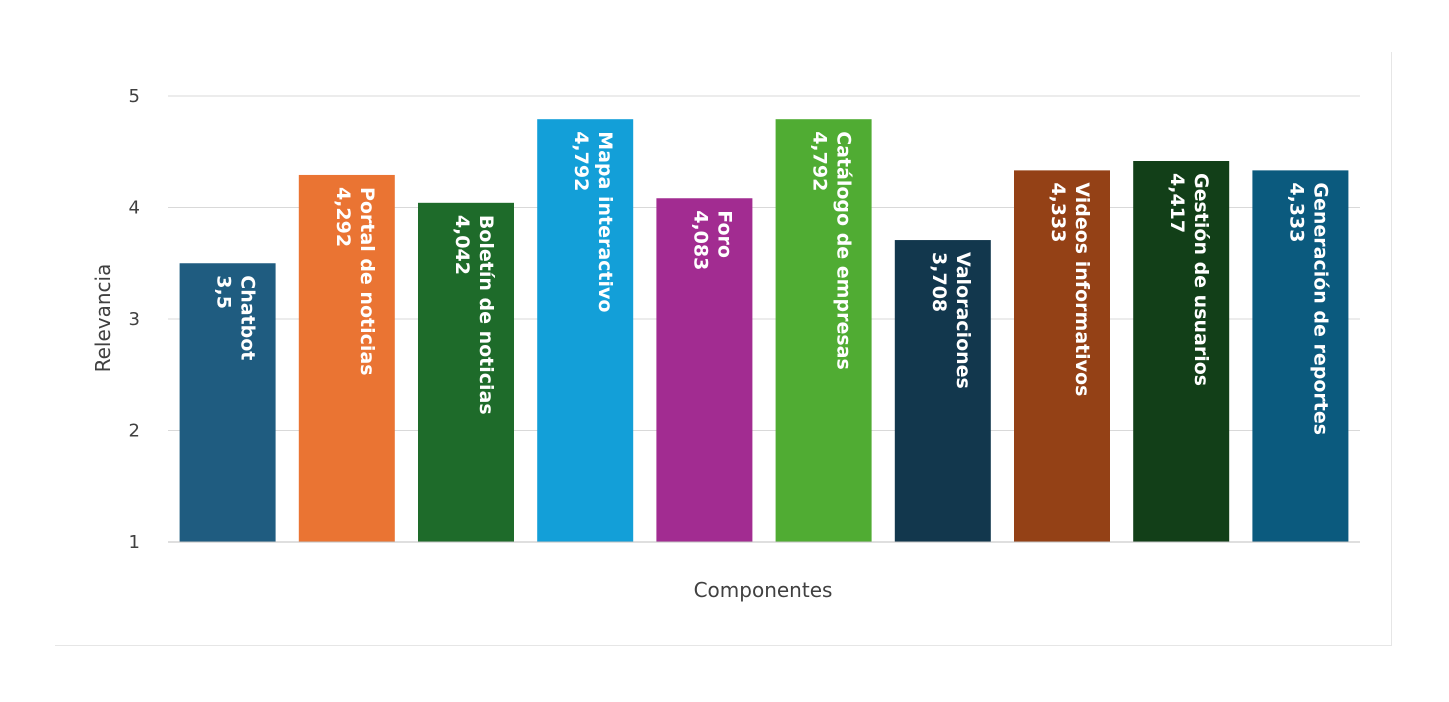  Describe the element at coordinates (1320, 308) in the screenshot. I see `bar-category-label: Generación de reportes` at that location.